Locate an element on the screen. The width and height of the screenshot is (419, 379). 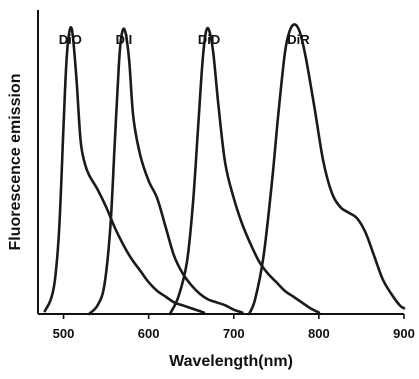
x-tick-label: 800 is located at coordinates (319, 333).